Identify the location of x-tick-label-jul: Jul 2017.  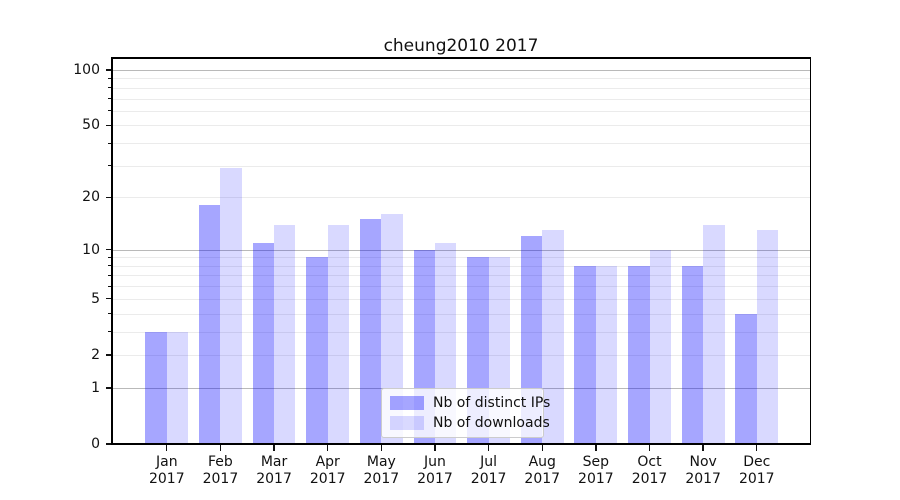
(489, 470).